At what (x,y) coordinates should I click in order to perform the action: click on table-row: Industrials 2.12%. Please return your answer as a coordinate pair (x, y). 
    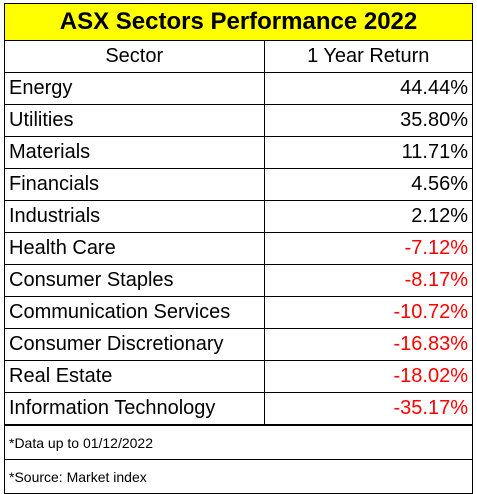
    Looking at the image, I should click on (238, 216).